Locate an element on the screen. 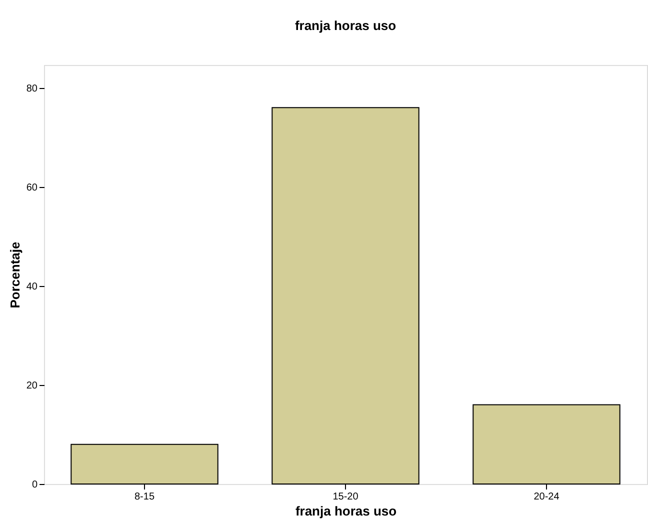 The width and height of the screenshot is (648, 522). y-tick-label: 0 is located at coordinates (35, 485).